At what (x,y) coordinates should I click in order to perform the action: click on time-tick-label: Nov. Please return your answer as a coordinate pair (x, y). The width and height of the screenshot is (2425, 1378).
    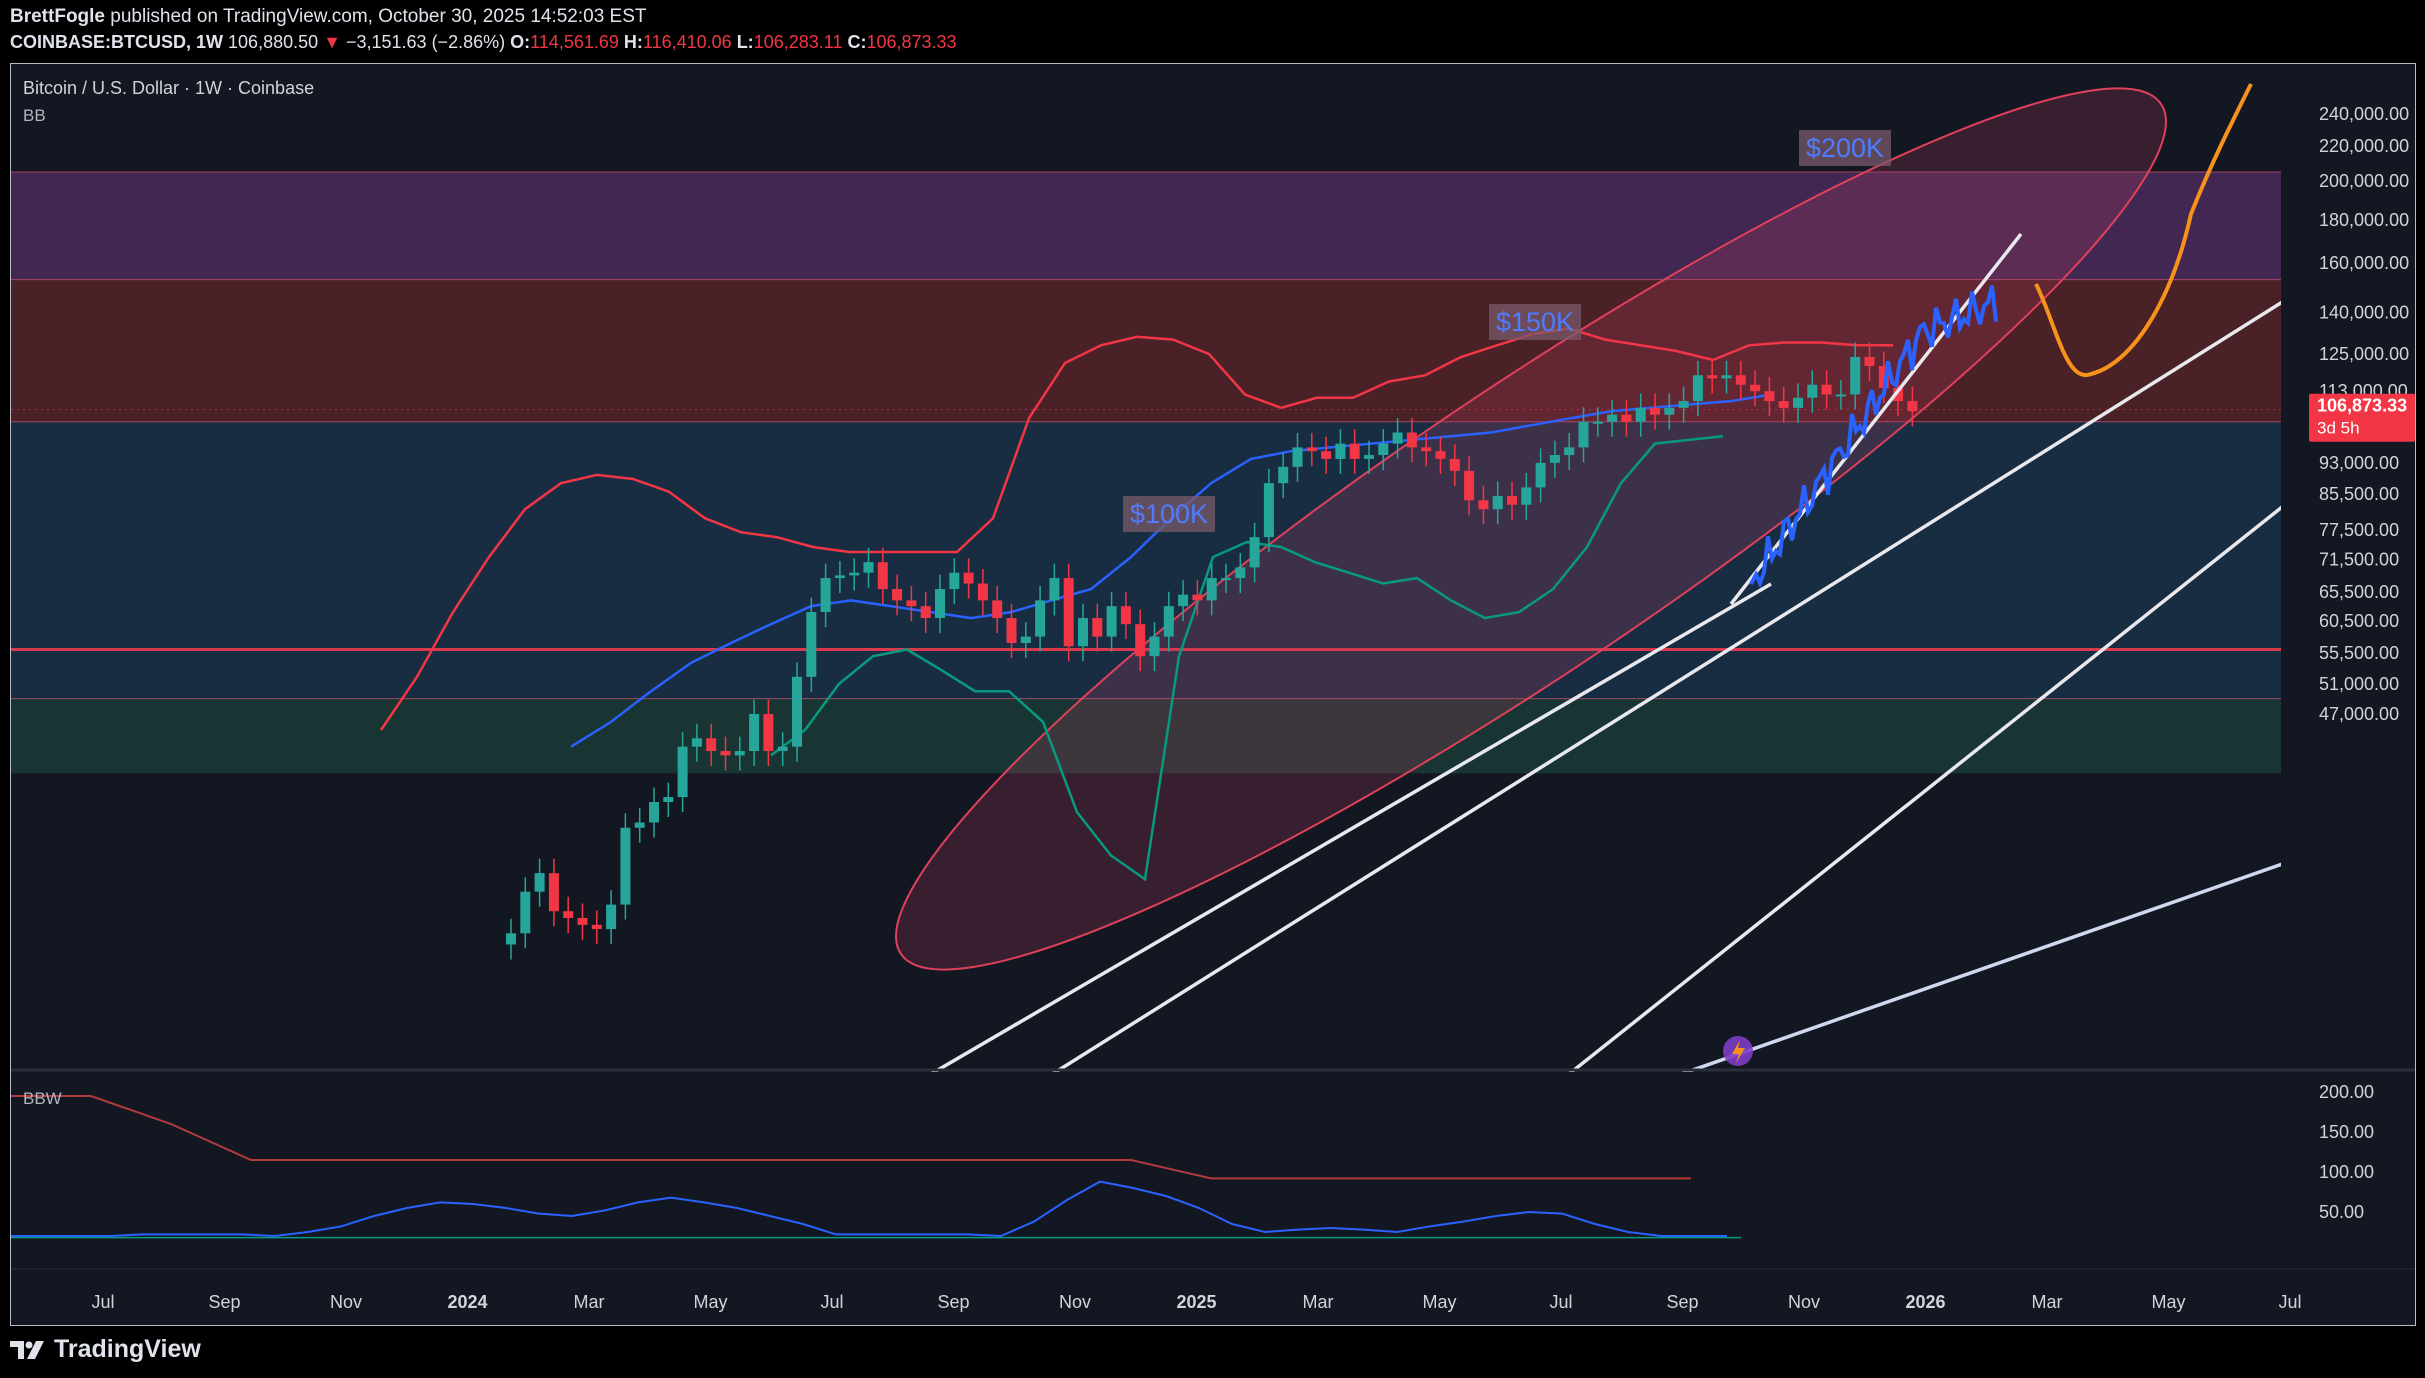
    Looking at the image, I should click on (346, 1302).